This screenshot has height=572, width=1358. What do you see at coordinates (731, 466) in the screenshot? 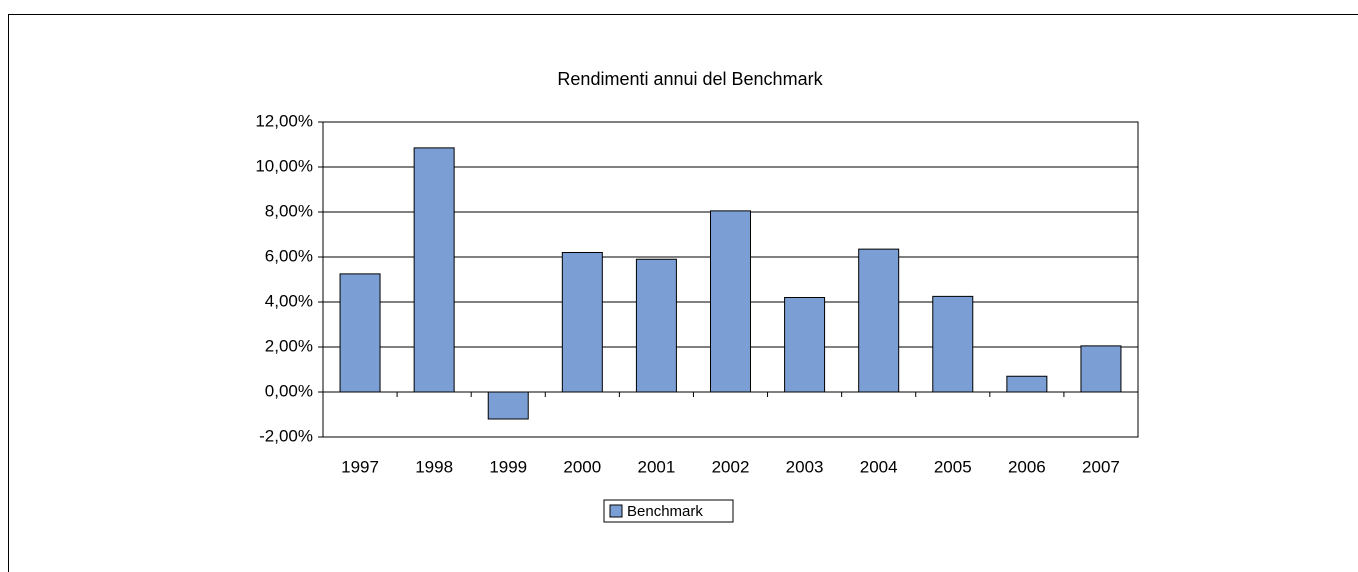
I see `x-tick-label: 2002` at bounding box center [731, 466].